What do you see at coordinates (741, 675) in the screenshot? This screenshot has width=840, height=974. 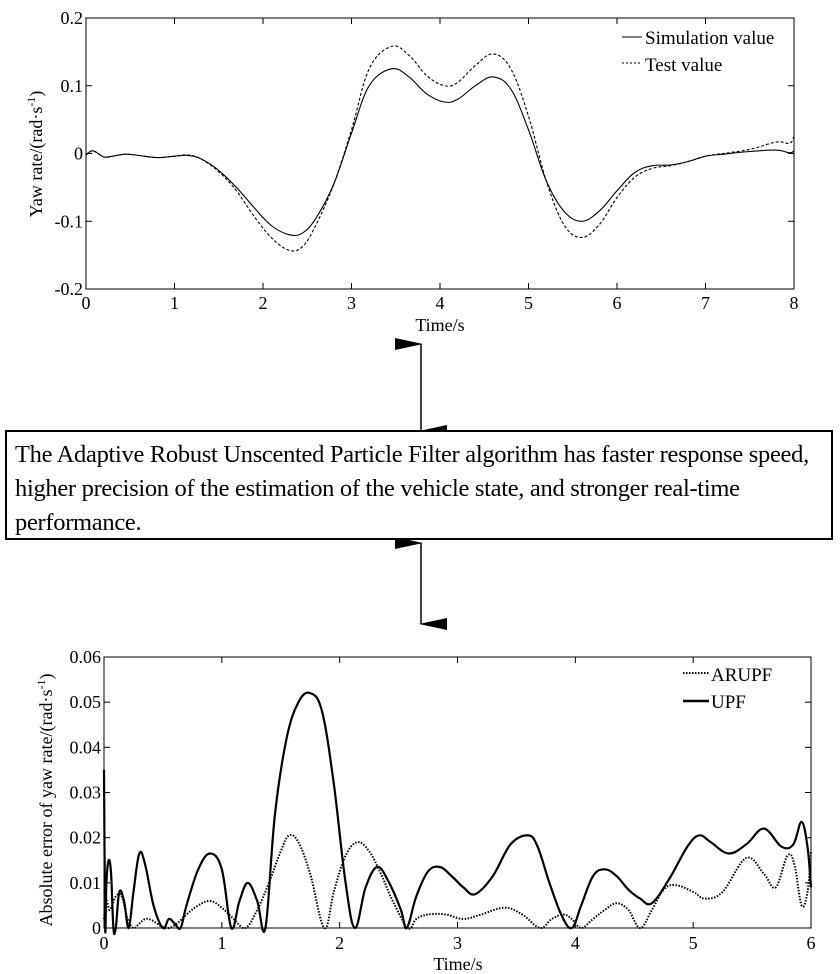 I see `legend-arupf: ARUPF` at bounding box center [741, 675].